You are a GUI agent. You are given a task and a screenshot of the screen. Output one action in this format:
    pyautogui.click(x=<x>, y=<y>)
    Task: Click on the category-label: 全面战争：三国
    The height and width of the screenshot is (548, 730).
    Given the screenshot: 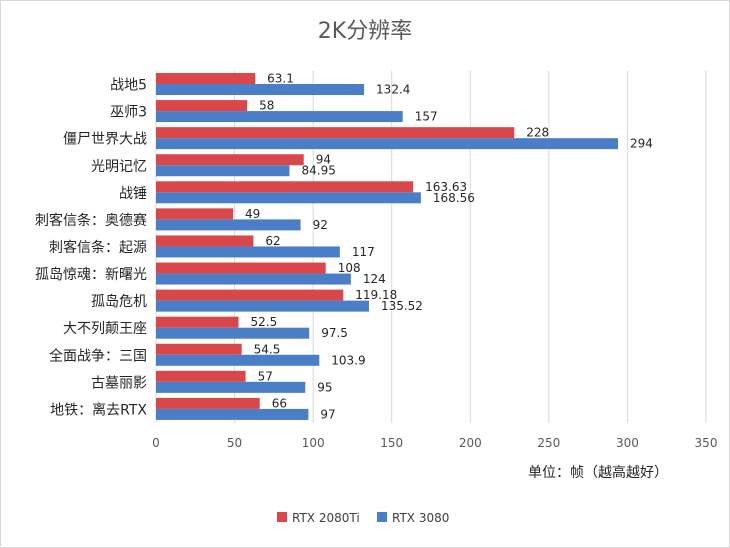 What is the action you would take?
    pyautogui.click(x=98, y=355)
    